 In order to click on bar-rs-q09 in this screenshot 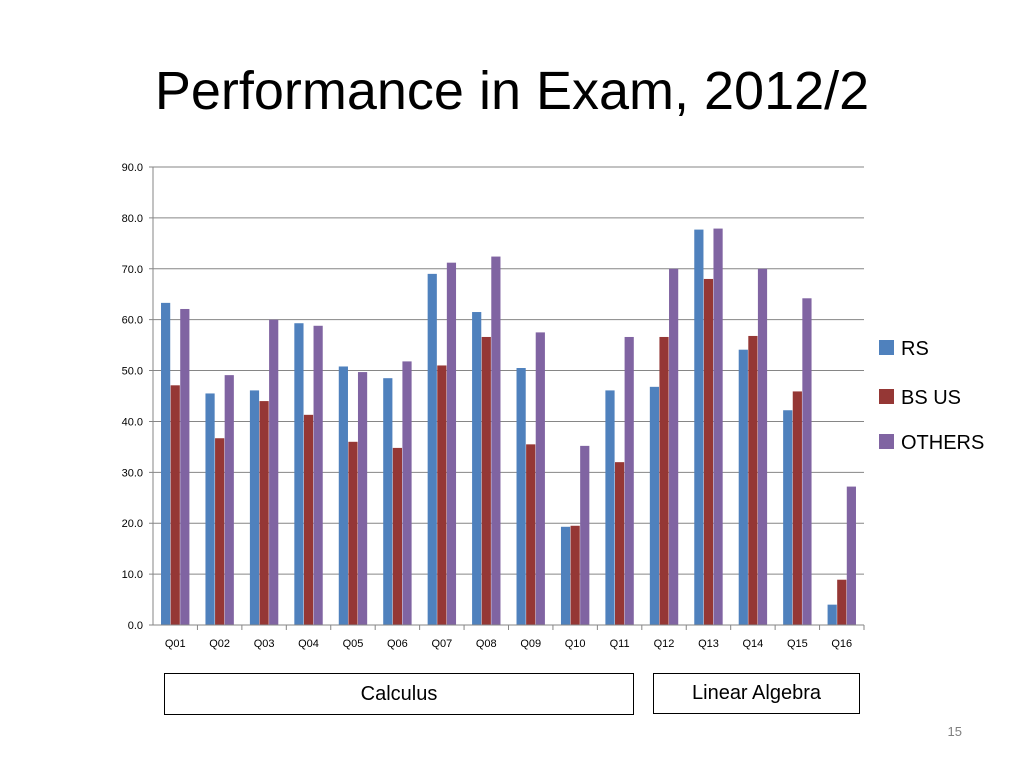, I will do `click(521, 496)`.